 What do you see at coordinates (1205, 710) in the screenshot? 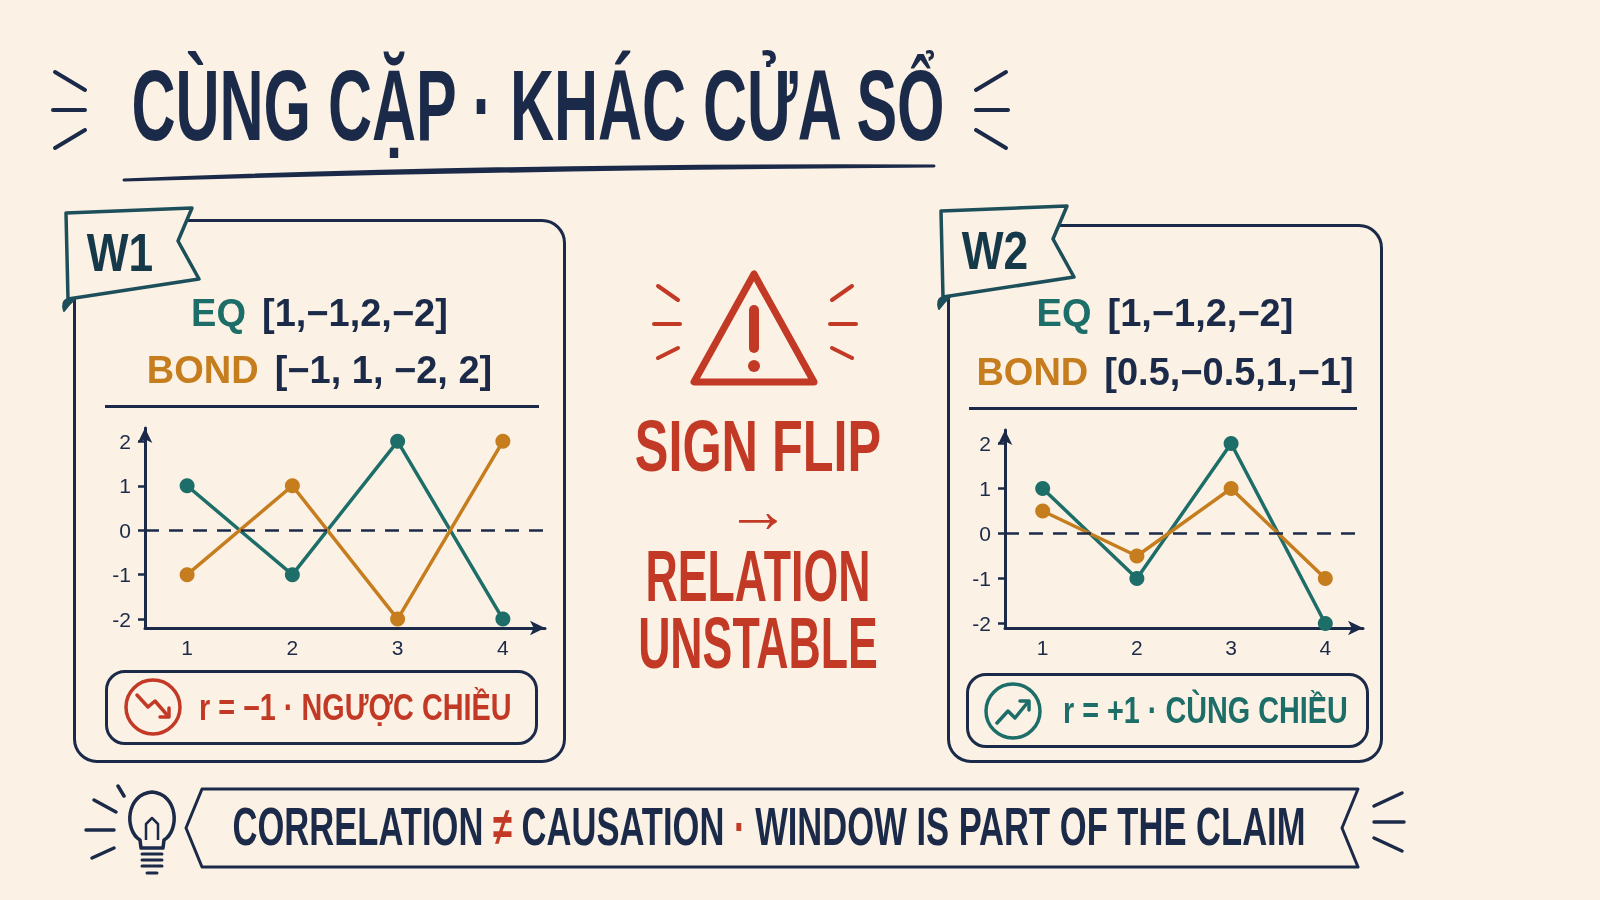
I see `text: r = +1 · CÙNG CHIỀU` at bounding box center [1205, 710].